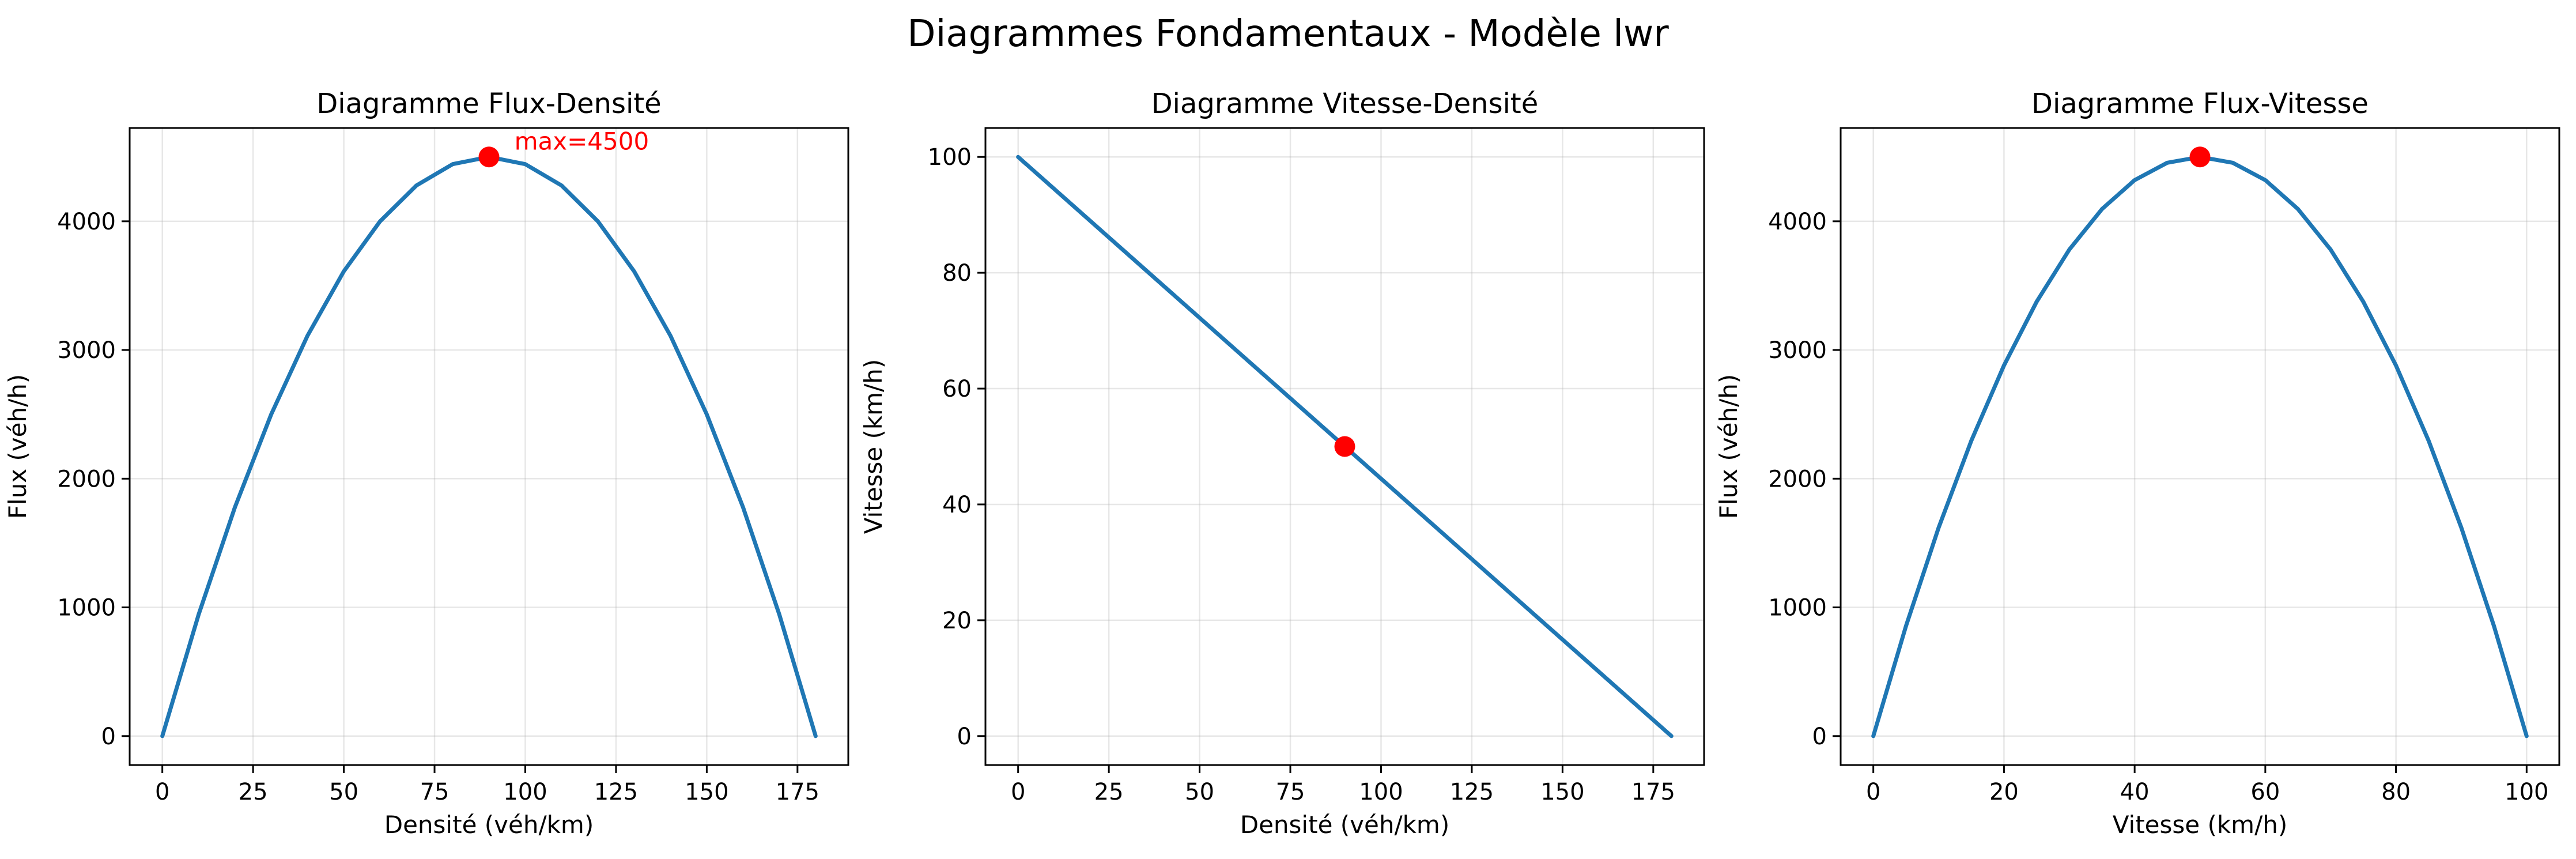 The image size is (2576, 859). I want to click on flux-densite-annotation-0: max=4500, so click(582, 141).